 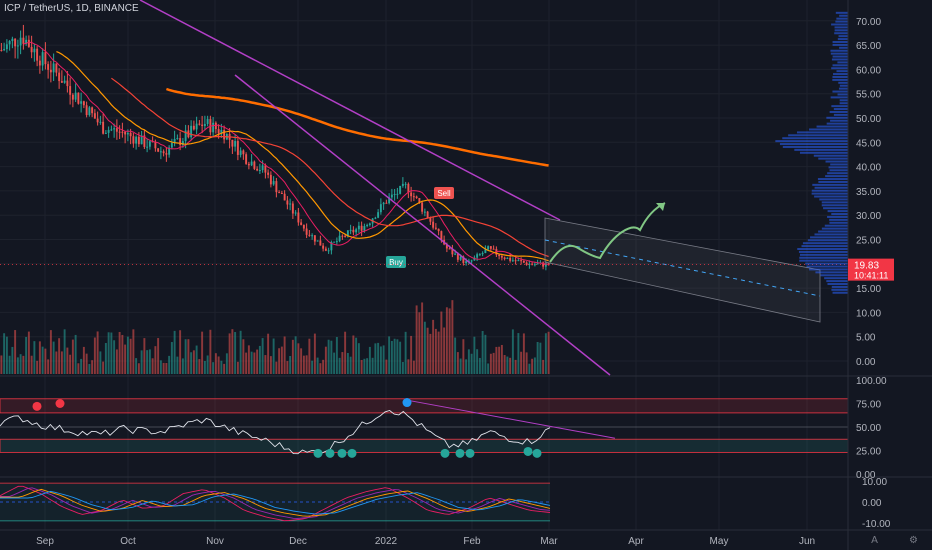 I want to click on gear-icon: ⚙, so click(x=913, y=540).